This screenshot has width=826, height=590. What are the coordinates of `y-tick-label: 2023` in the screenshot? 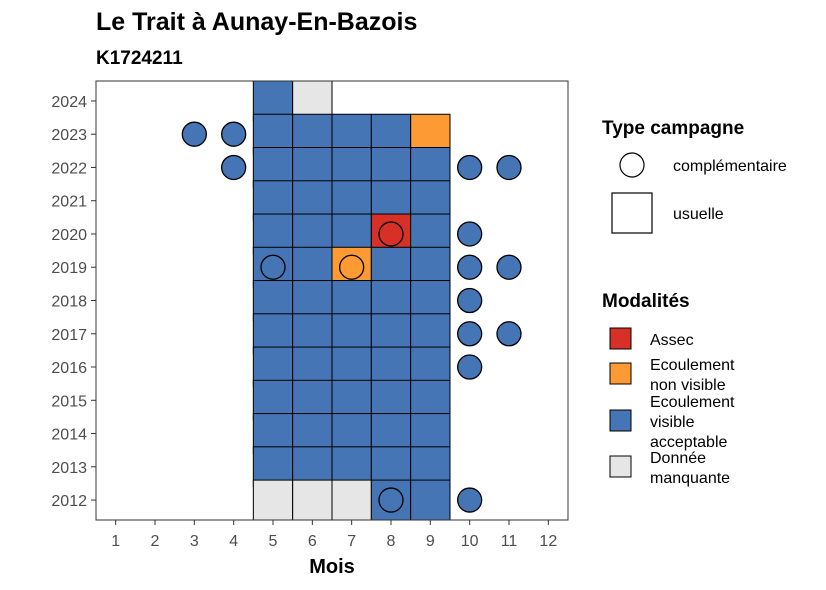 It's located at (69, 135).